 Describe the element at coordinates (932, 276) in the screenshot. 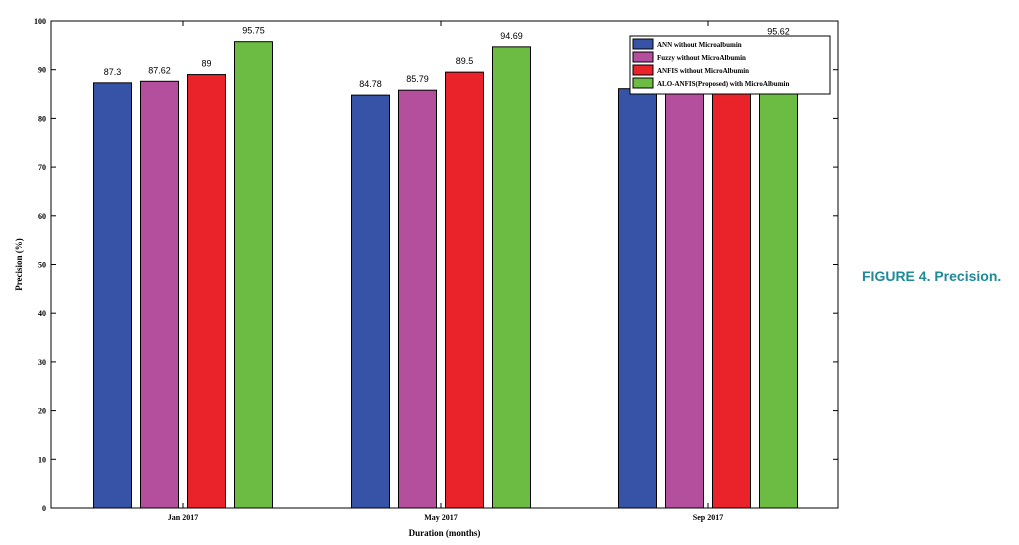

I see `figure-caption: FIGURE 4. Precision.` at that location.